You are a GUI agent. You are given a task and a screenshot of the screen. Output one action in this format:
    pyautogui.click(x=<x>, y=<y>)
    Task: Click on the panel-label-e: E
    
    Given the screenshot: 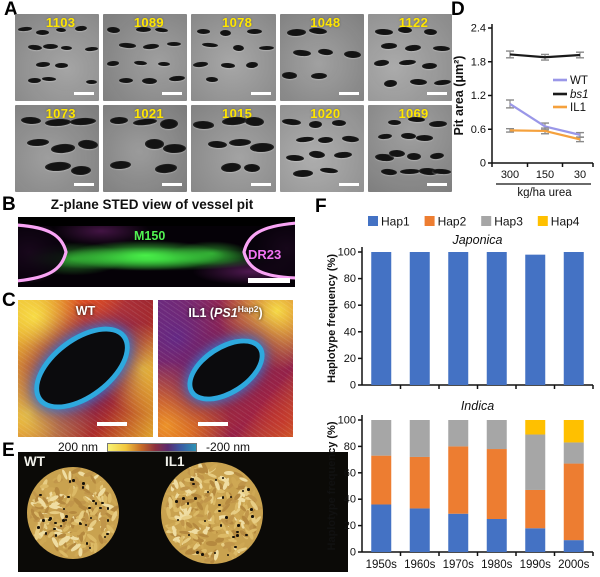 What is the action you would take?
    pyautogui.click(x=8, y=450)
    